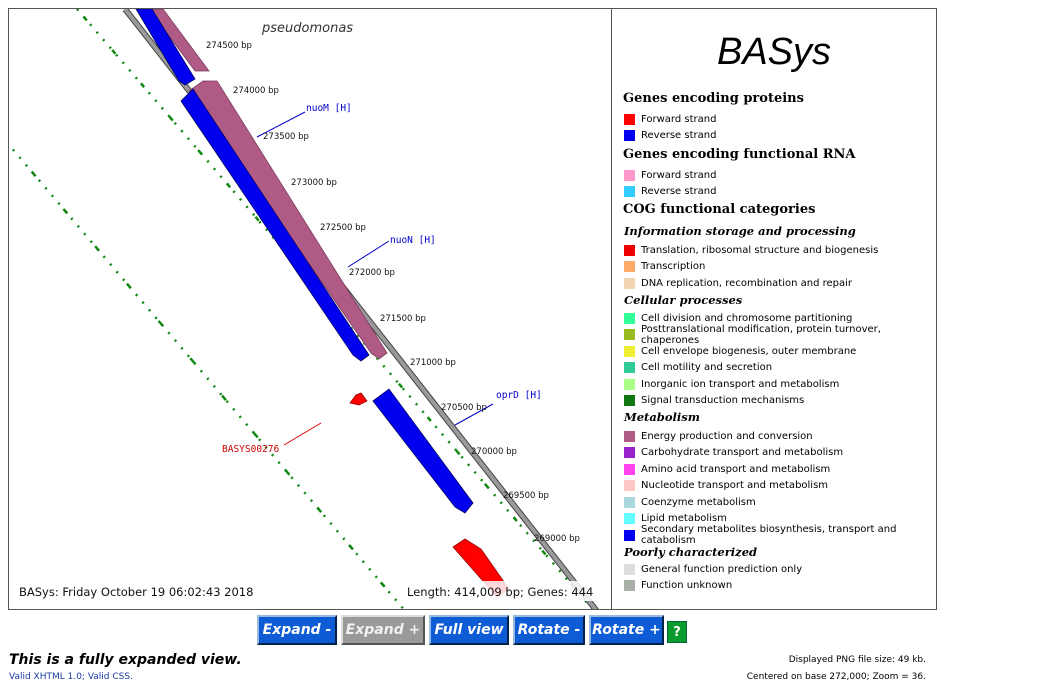 This screenshot has width=1041, height=691. What do you see at coordinates (500, 592) in the screenshot?
I see `map-summary: Length: 414,009 bp; Genes: 444` at bounding box center [500, 592].